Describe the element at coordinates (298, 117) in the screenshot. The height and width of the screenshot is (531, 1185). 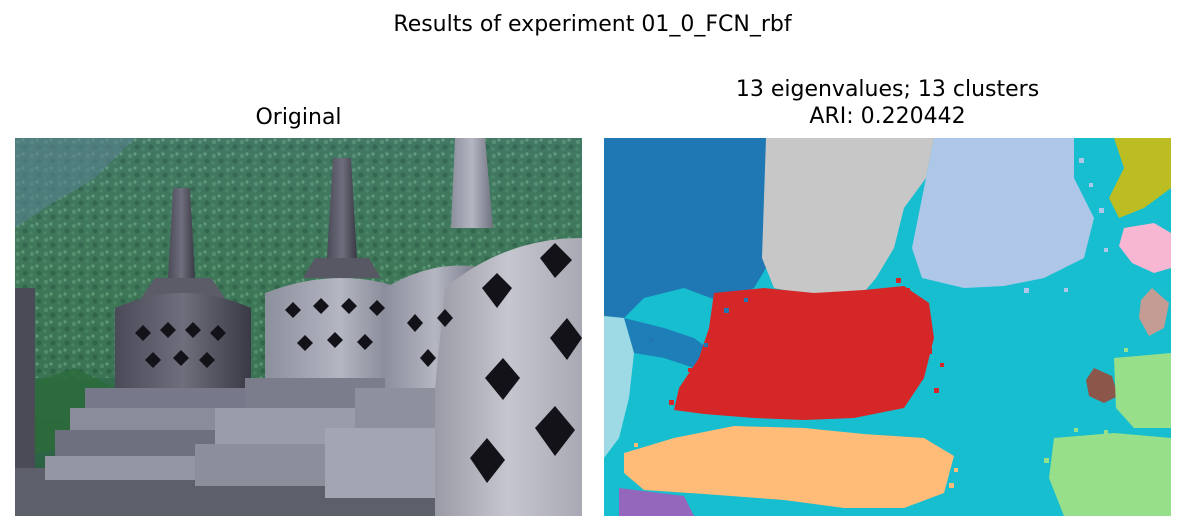
I see `original-panel-title: Original` at that location.